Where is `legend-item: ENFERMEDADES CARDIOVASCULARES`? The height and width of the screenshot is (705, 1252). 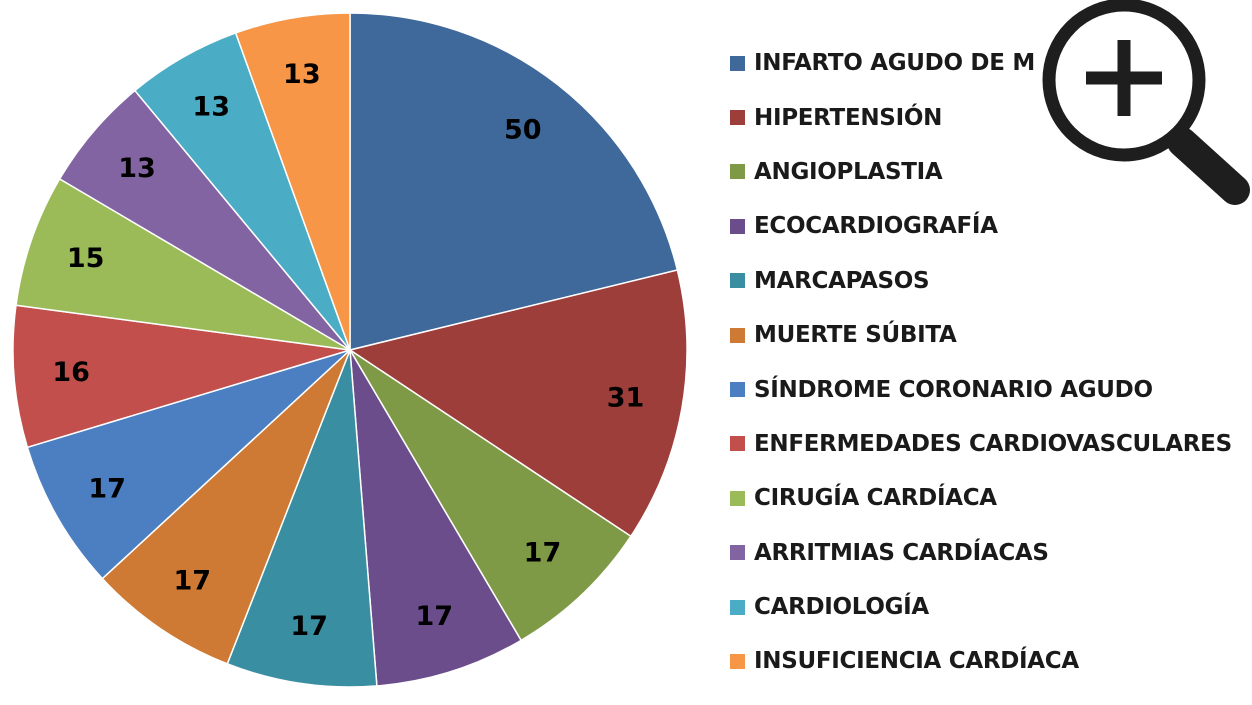 legend-item: ENFERMEDADES CARDIOVASCULARES is located at coordinates (991, 444).